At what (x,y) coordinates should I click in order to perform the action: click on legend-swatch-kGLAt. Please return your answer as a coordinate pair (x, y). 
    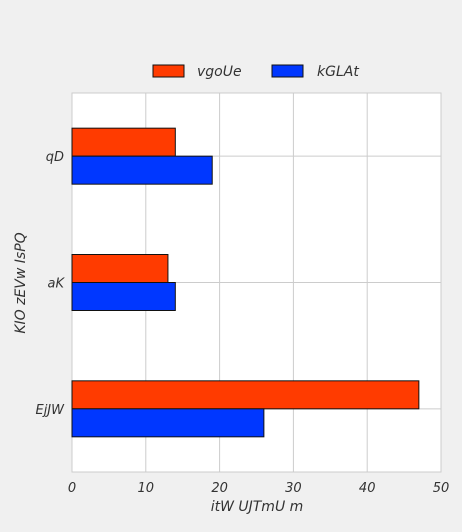
    Looking at the image, I should click on (287, 71).